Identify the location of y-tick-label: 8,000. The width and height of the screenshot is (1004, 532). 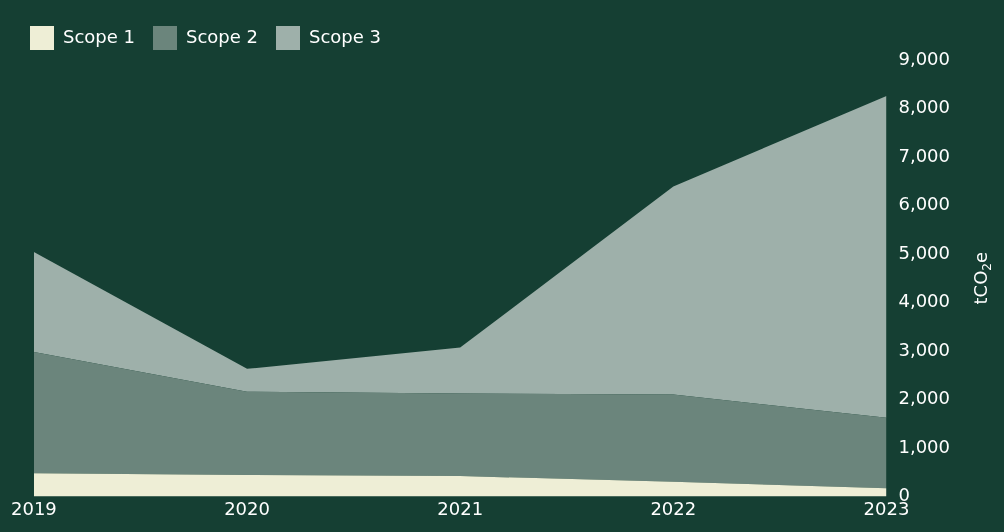
(924, 107).